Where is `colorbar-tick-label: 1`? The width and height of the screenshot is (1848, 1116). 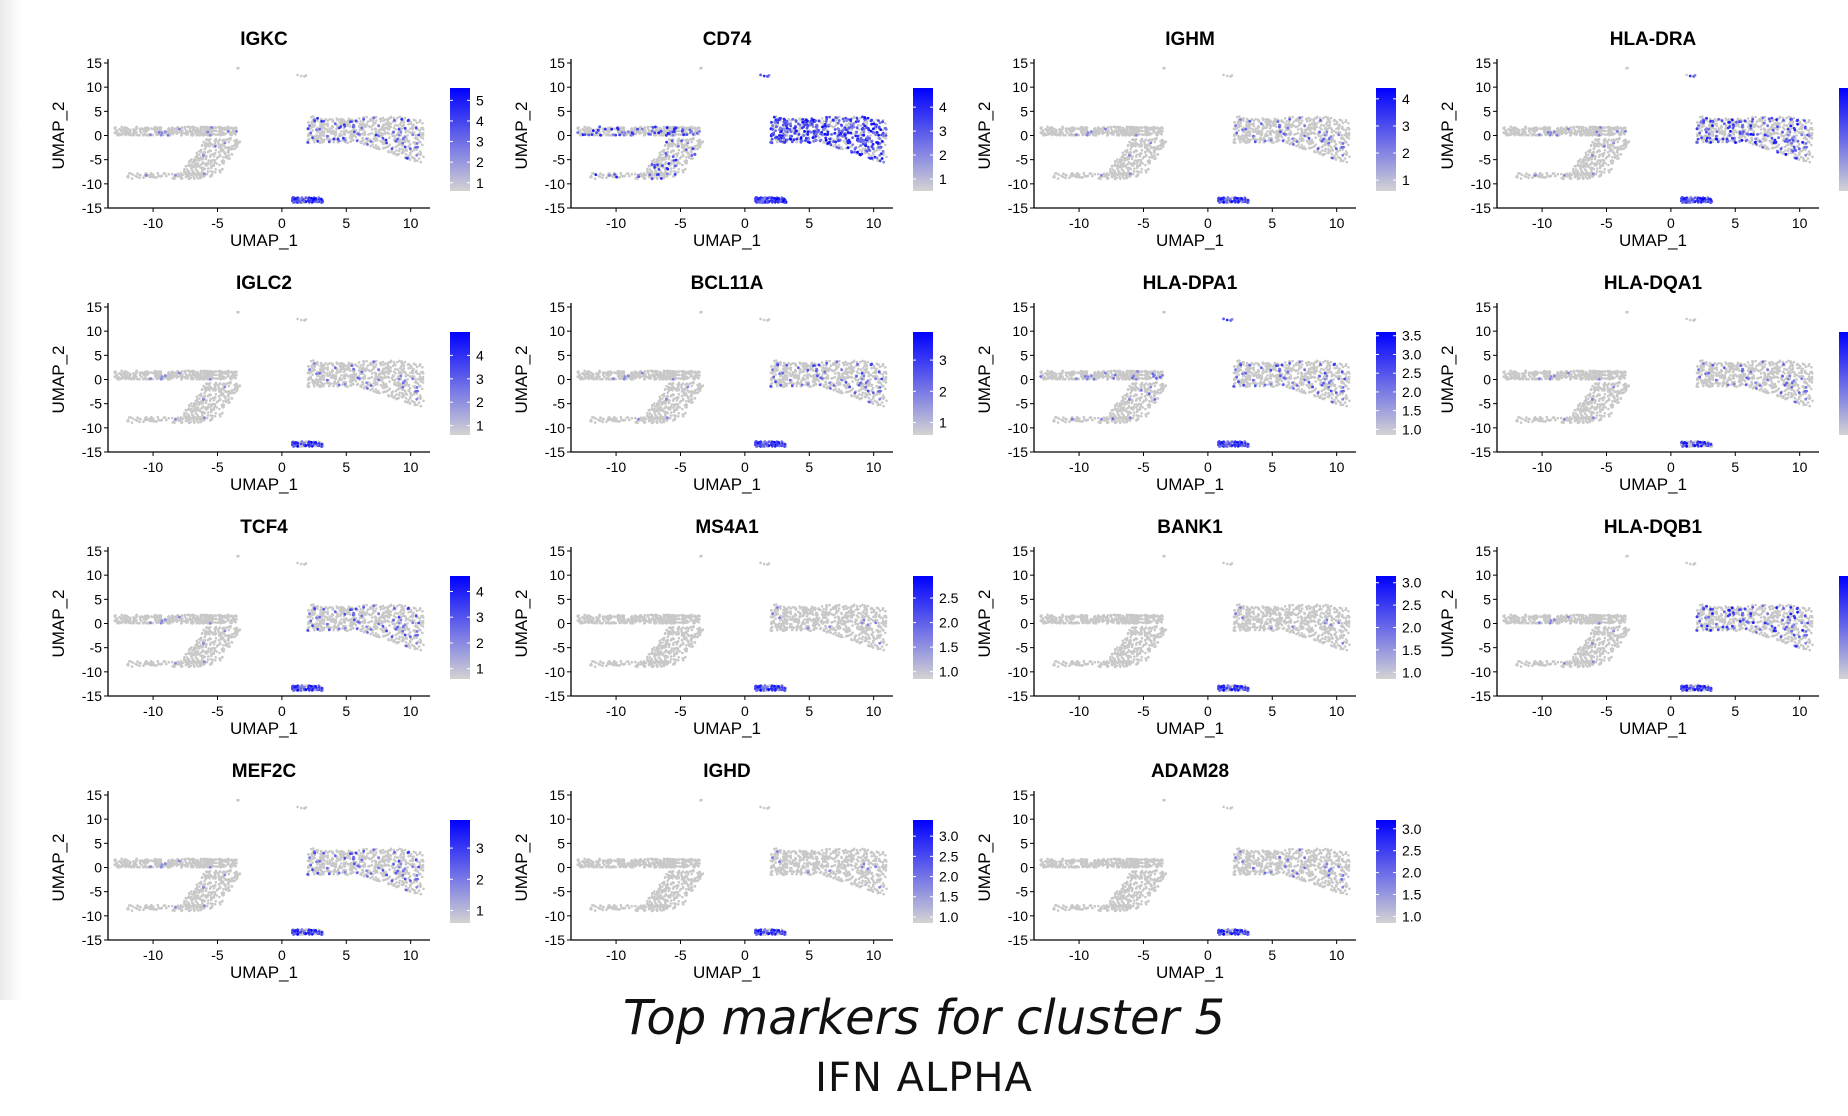
colorbar-tick-label: 1 is located at coordinates (480, 183).